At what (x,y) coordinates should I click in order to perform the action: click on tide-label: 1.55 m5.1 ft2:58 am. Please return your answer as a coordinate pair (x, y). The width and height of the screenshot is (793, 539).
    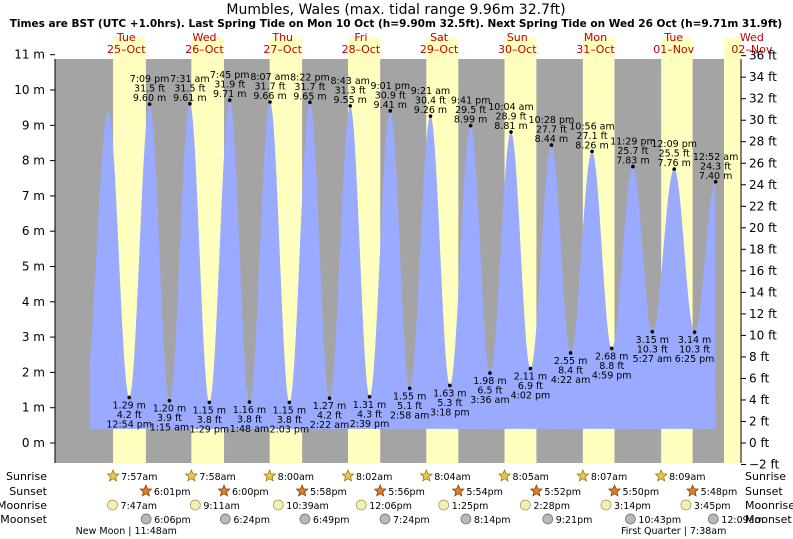
    Looking at the image, I should click on (409, 406).